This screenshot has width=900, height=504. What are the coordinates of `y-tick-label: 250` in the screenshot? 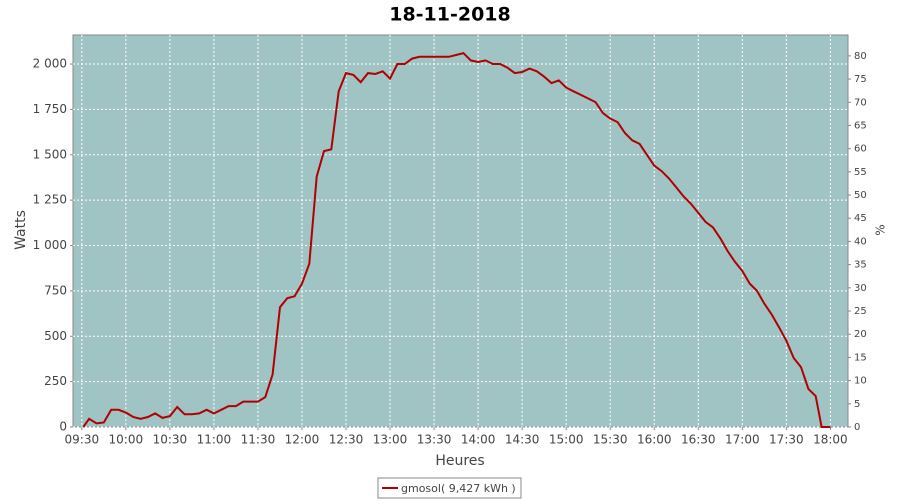 It's located at (55, 381).